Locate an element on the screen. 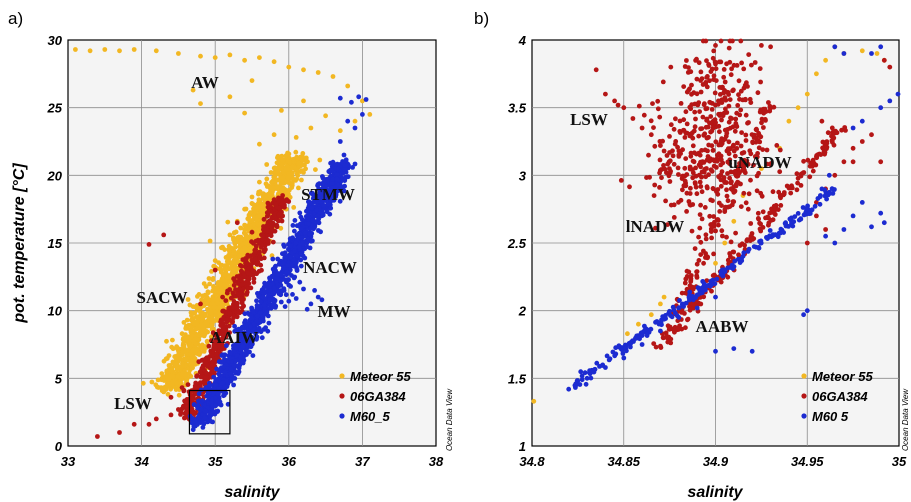 The width and height of the screenshot is (911, 502). x-tick-label: 33 is located at coordinates (68, 461).